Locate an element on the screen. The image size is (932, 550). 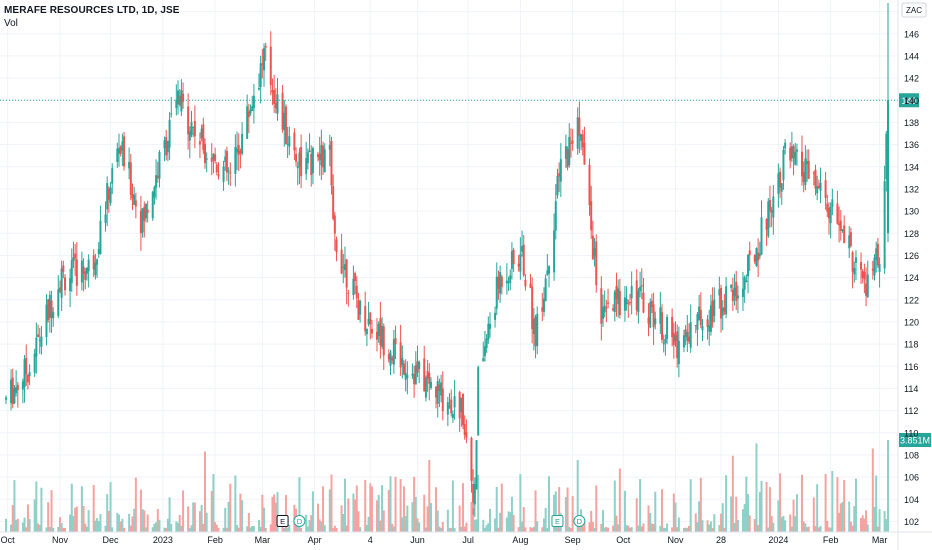
x-tick-label: Mar is located at coordinates (880, 540).